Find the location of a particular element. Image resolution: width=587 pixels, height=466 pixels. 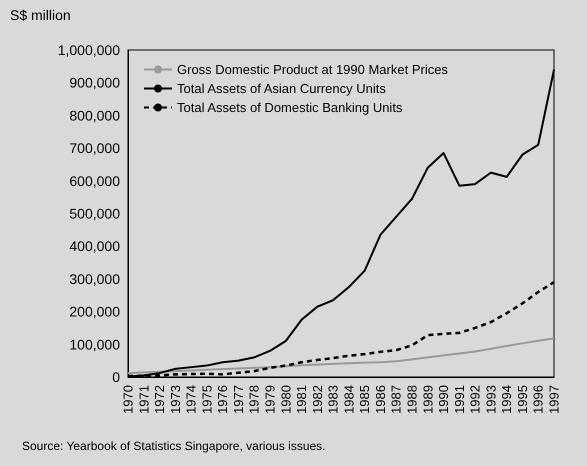

x-tick-label: 1990 is located at coordinates (444, 399).